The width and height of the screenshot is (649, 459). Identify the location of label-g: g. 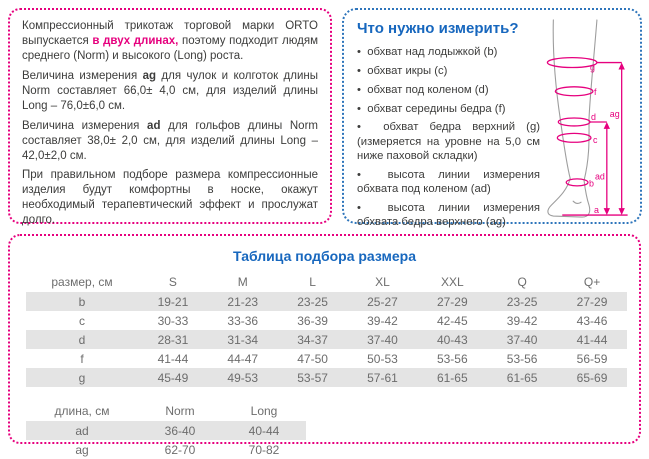
(592, 67).